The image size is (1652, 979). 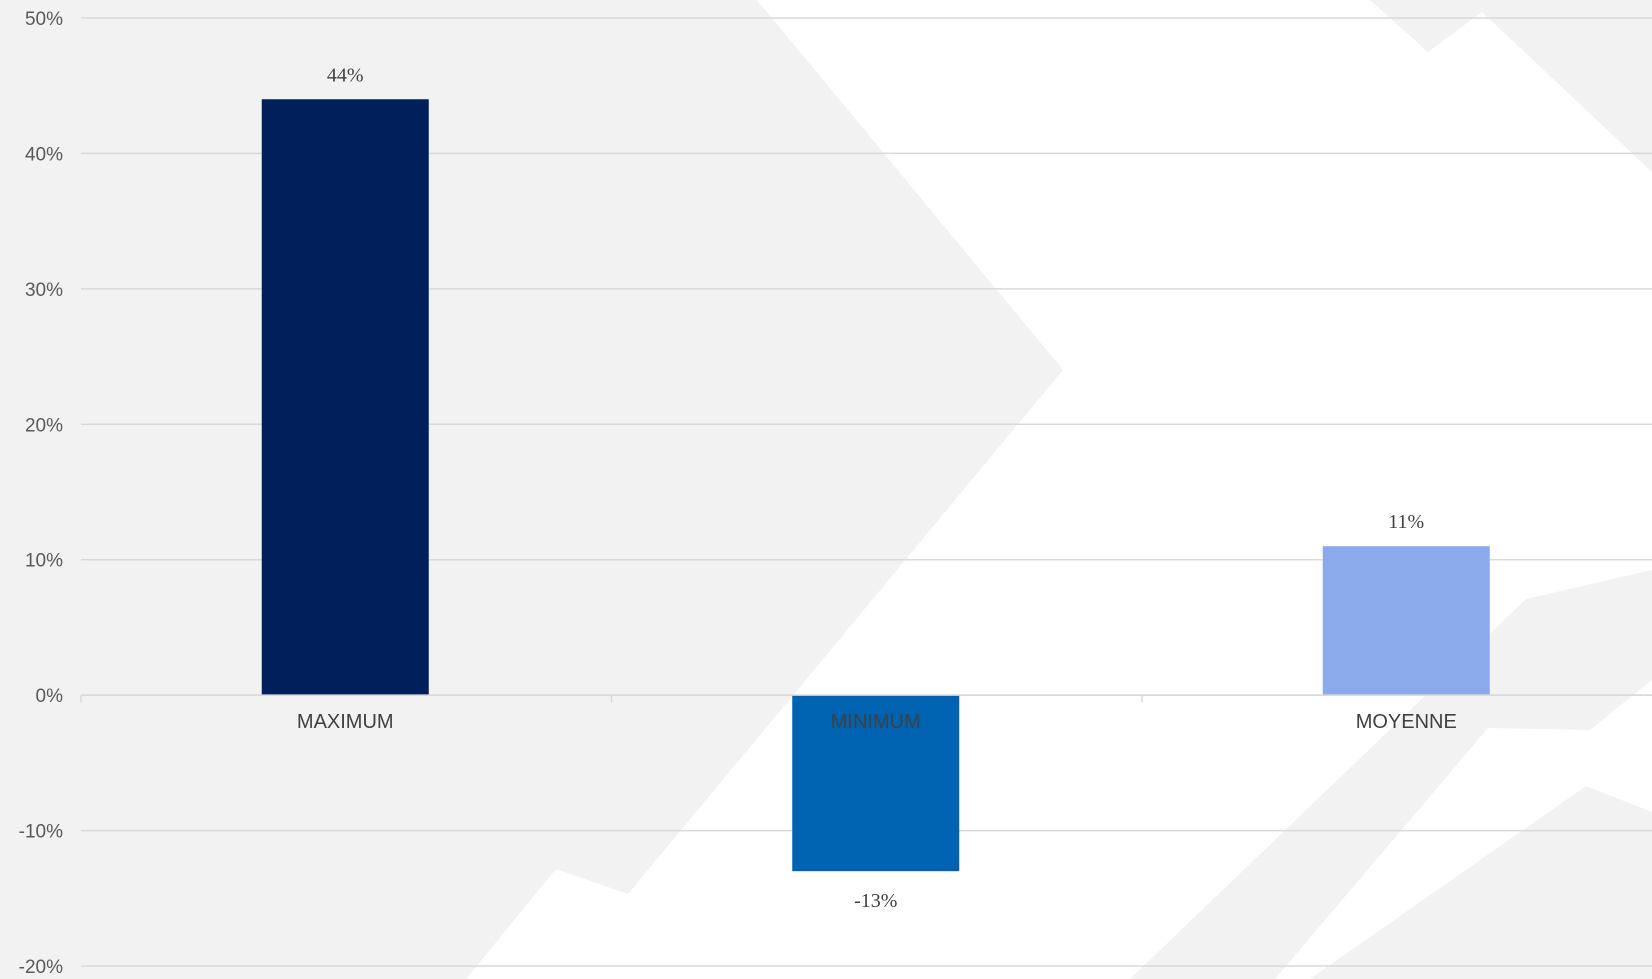 I want to click on x-axis, so click(x=866, y=698).